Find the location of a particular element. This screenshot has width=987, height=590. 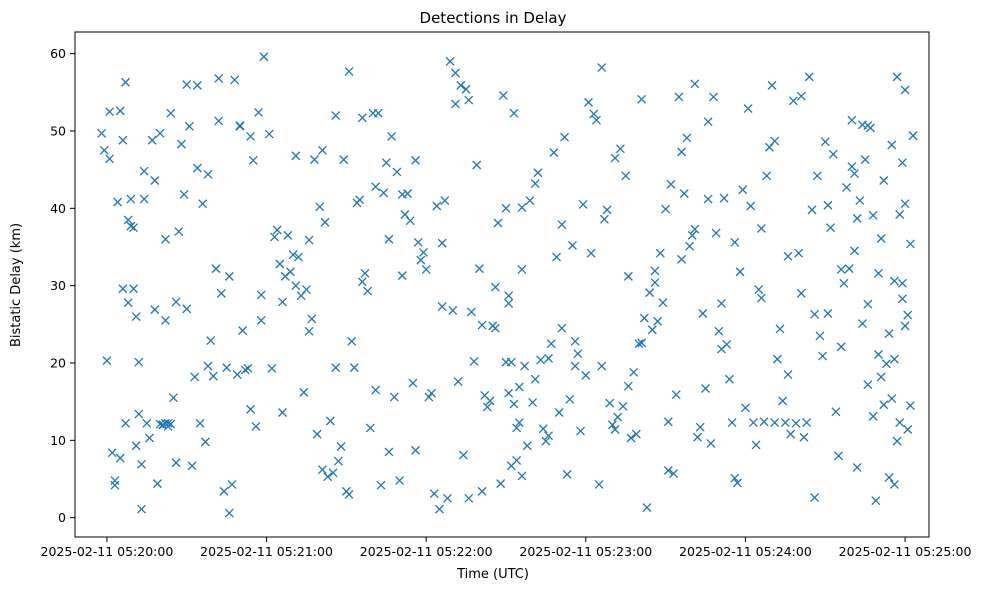

x-tick-label: 2025-02-11 05:24:00 is located at coordinates (745, 551).